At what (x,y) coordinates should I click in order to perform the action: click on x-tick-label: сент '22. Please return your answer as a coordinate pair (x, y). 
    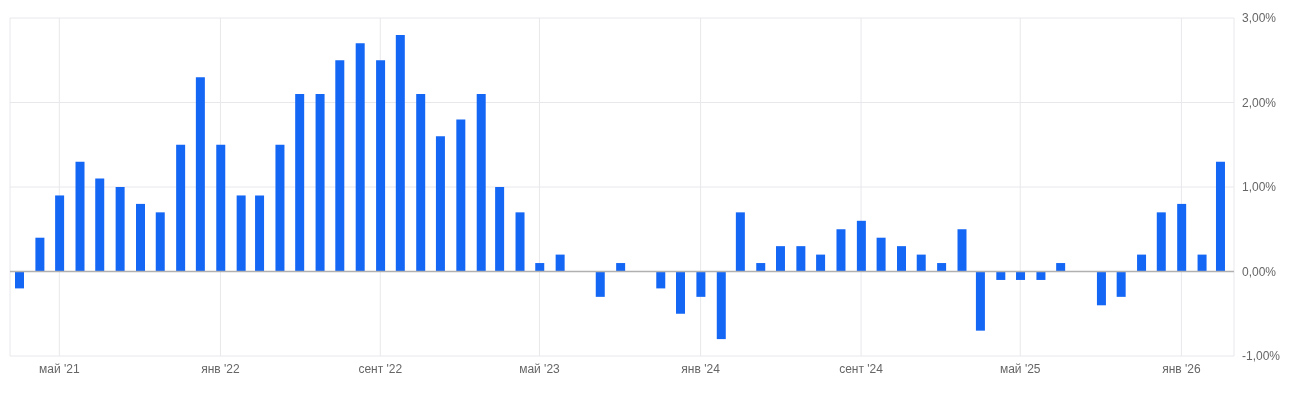
    Looking at the image, I should click on (380, 368).